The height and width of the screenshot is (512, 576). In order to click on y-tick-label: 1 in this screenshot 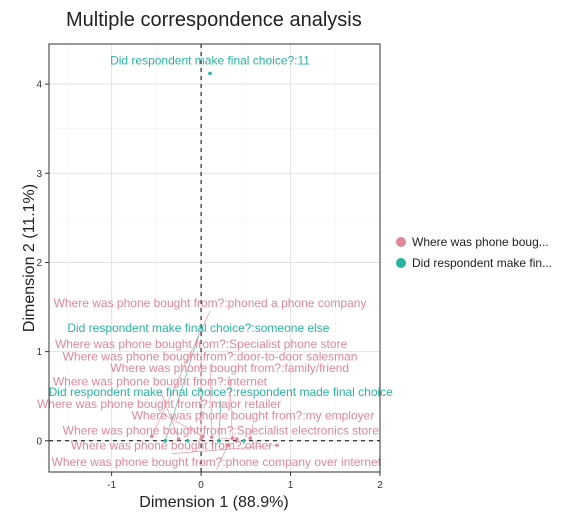, I will do `click(39, 352)`.